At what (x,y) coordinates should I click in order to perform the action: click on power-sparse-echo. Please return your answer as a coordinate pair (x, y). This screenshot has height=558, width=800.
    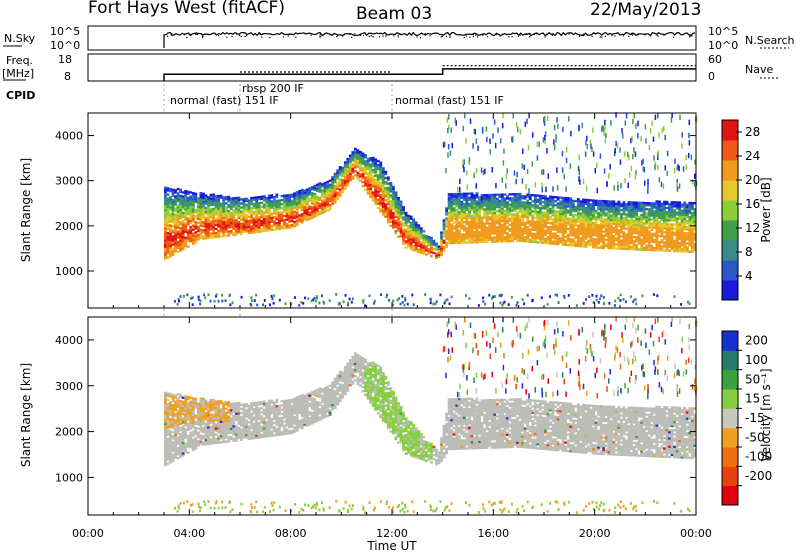
    Looking at the image, I should click on (453, 145).